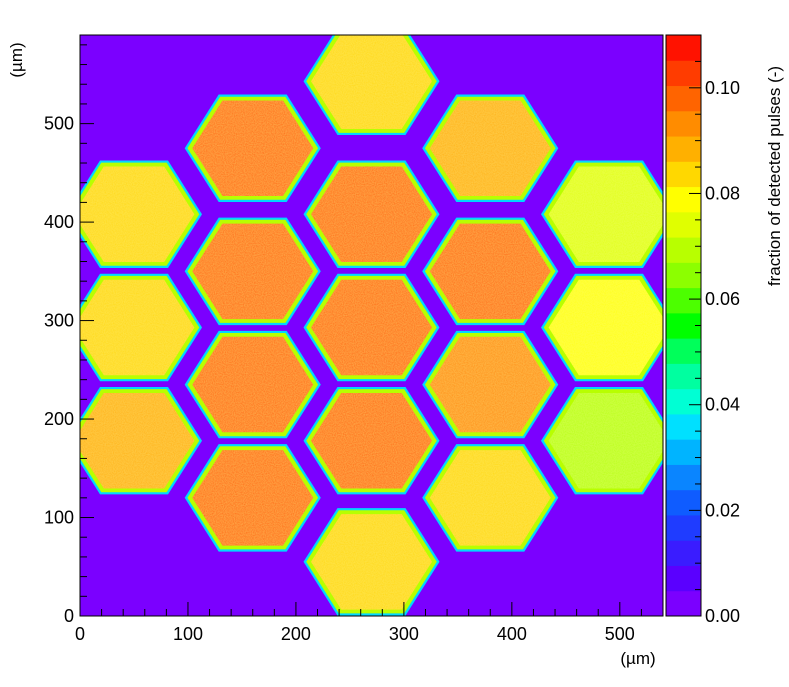 The width and height of the screenshot is (789, 687). What do you see at coordinates (59, 419) in the screenshot?
I see `y-tick-label: 200` at bounding box center [59, 419].